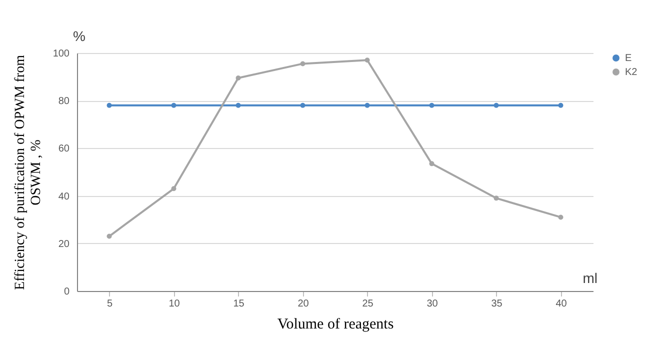 This screenshot has width=658, height=339. Describe the element at coordinates (628, 58) in the screenshot. I see `legend-label: E` at that location.